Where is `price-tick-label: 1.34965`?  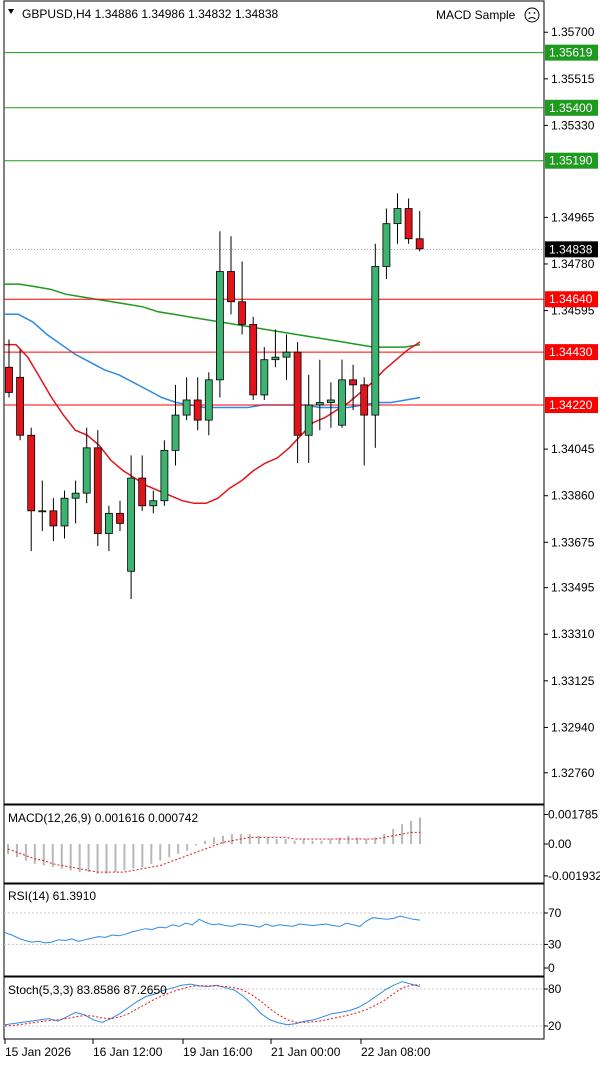 price-tick-label: 1.34965 is located at coordinates (573, 217).